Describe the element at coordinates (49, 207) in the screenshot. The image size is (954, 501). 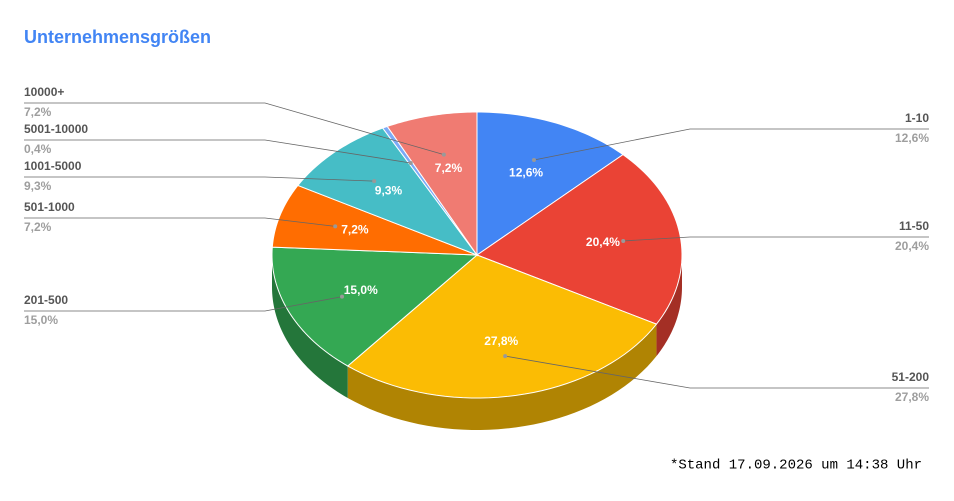
I see `legend-label: 501-1000` at that location.